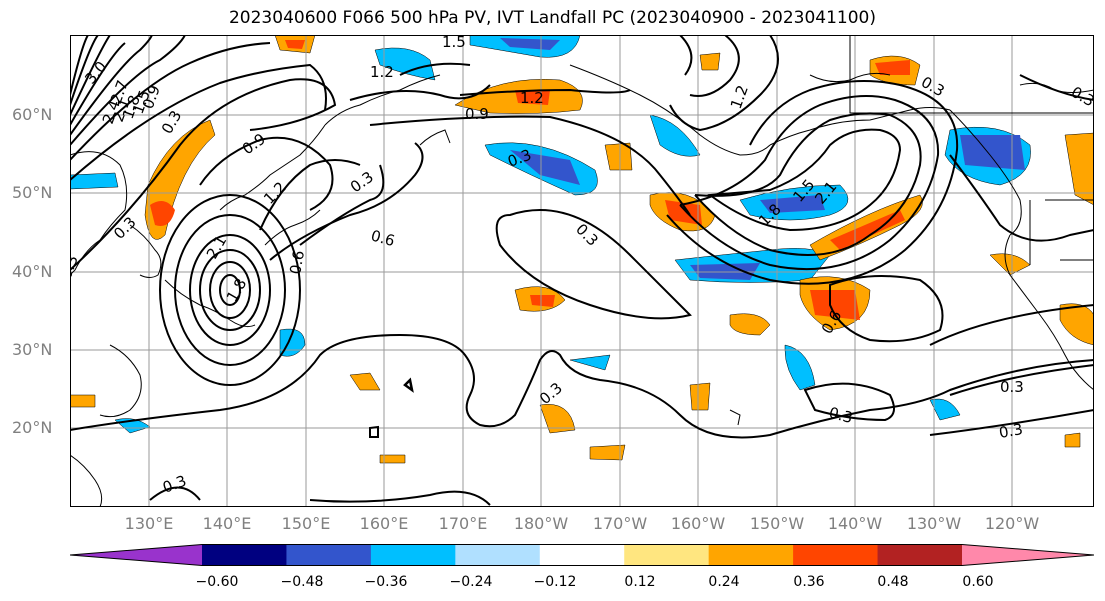  Describe the element at coordinates (306, 523) in the screenshot. I see `lon-label: 150°E` at that location.